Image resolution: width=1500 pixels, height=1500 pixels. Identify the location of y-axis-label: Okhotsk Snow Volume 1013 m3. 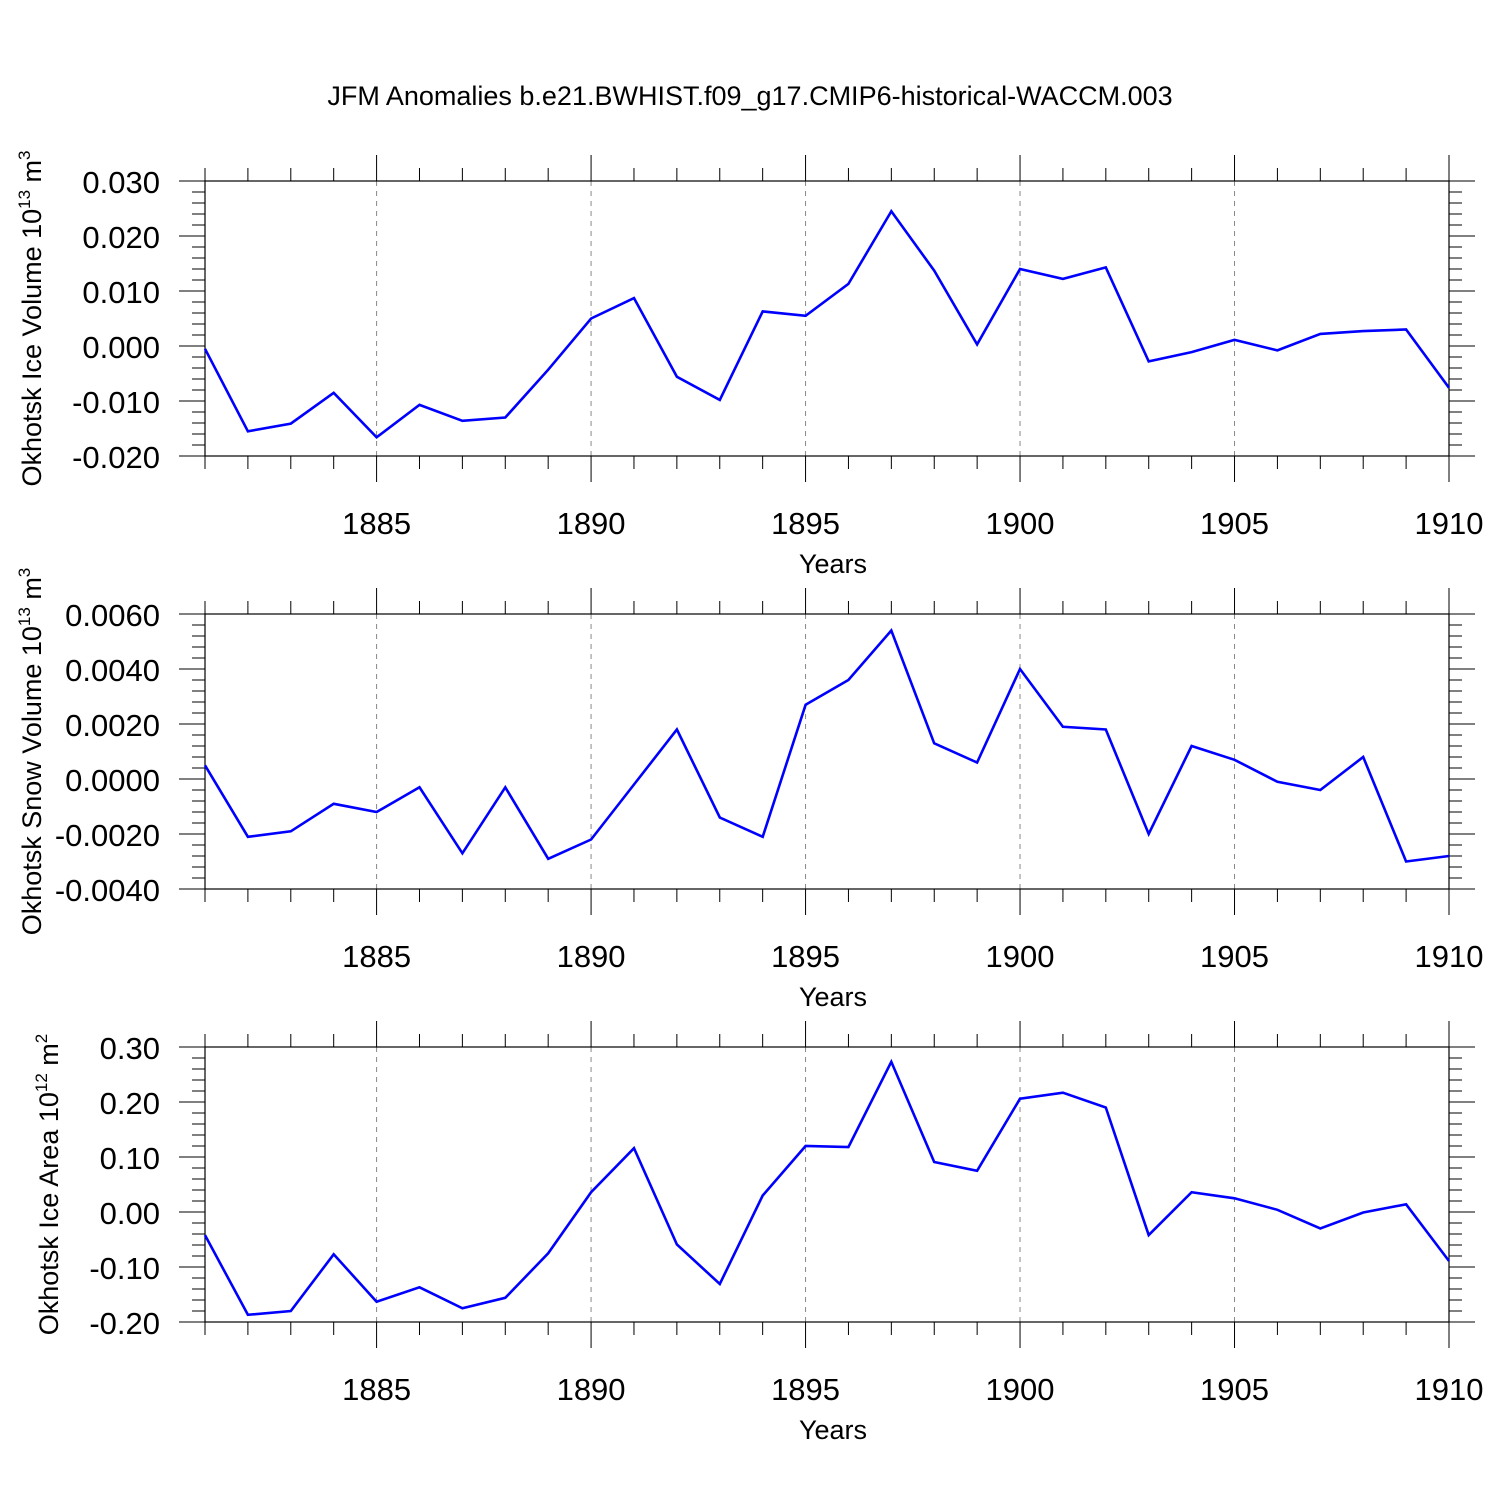
(31, 752).